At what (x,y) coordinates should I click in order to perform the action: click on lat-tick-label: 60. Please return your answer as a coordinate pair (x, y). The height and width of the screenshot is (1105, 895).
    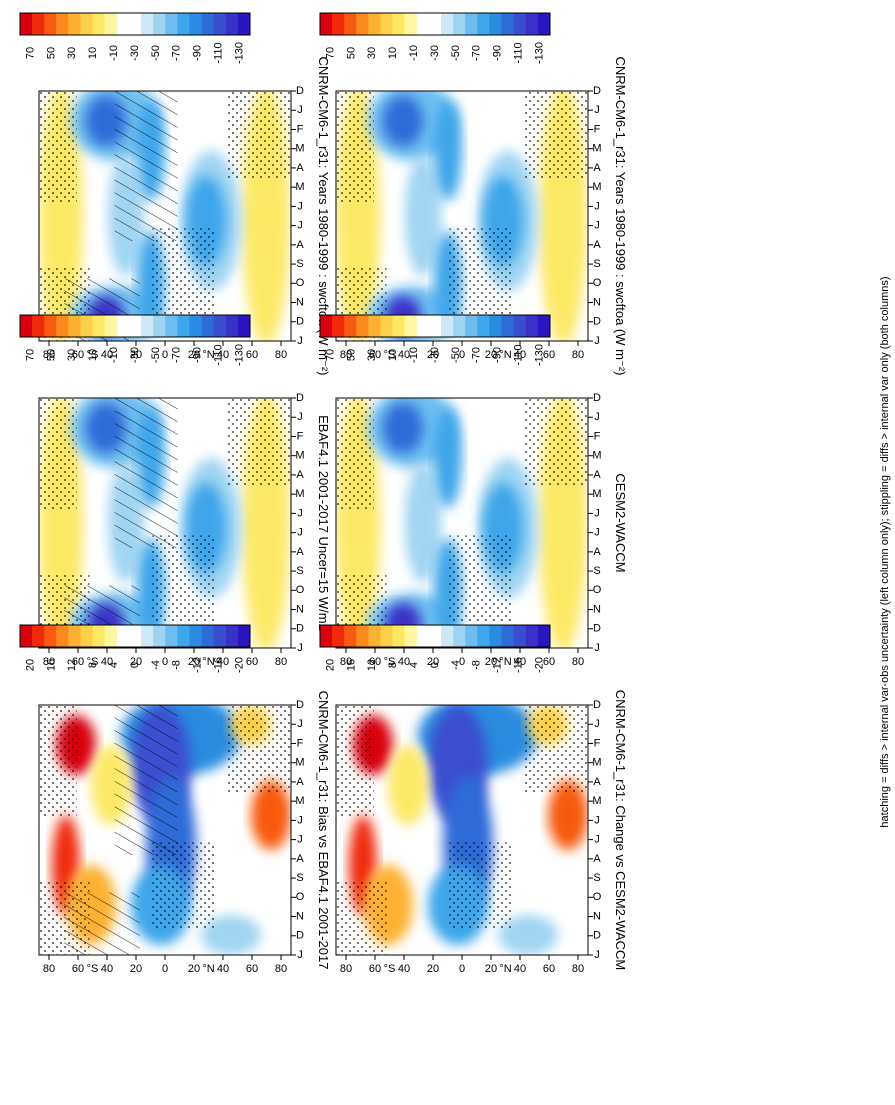
    Looking at the image, I should click on (78, 355).